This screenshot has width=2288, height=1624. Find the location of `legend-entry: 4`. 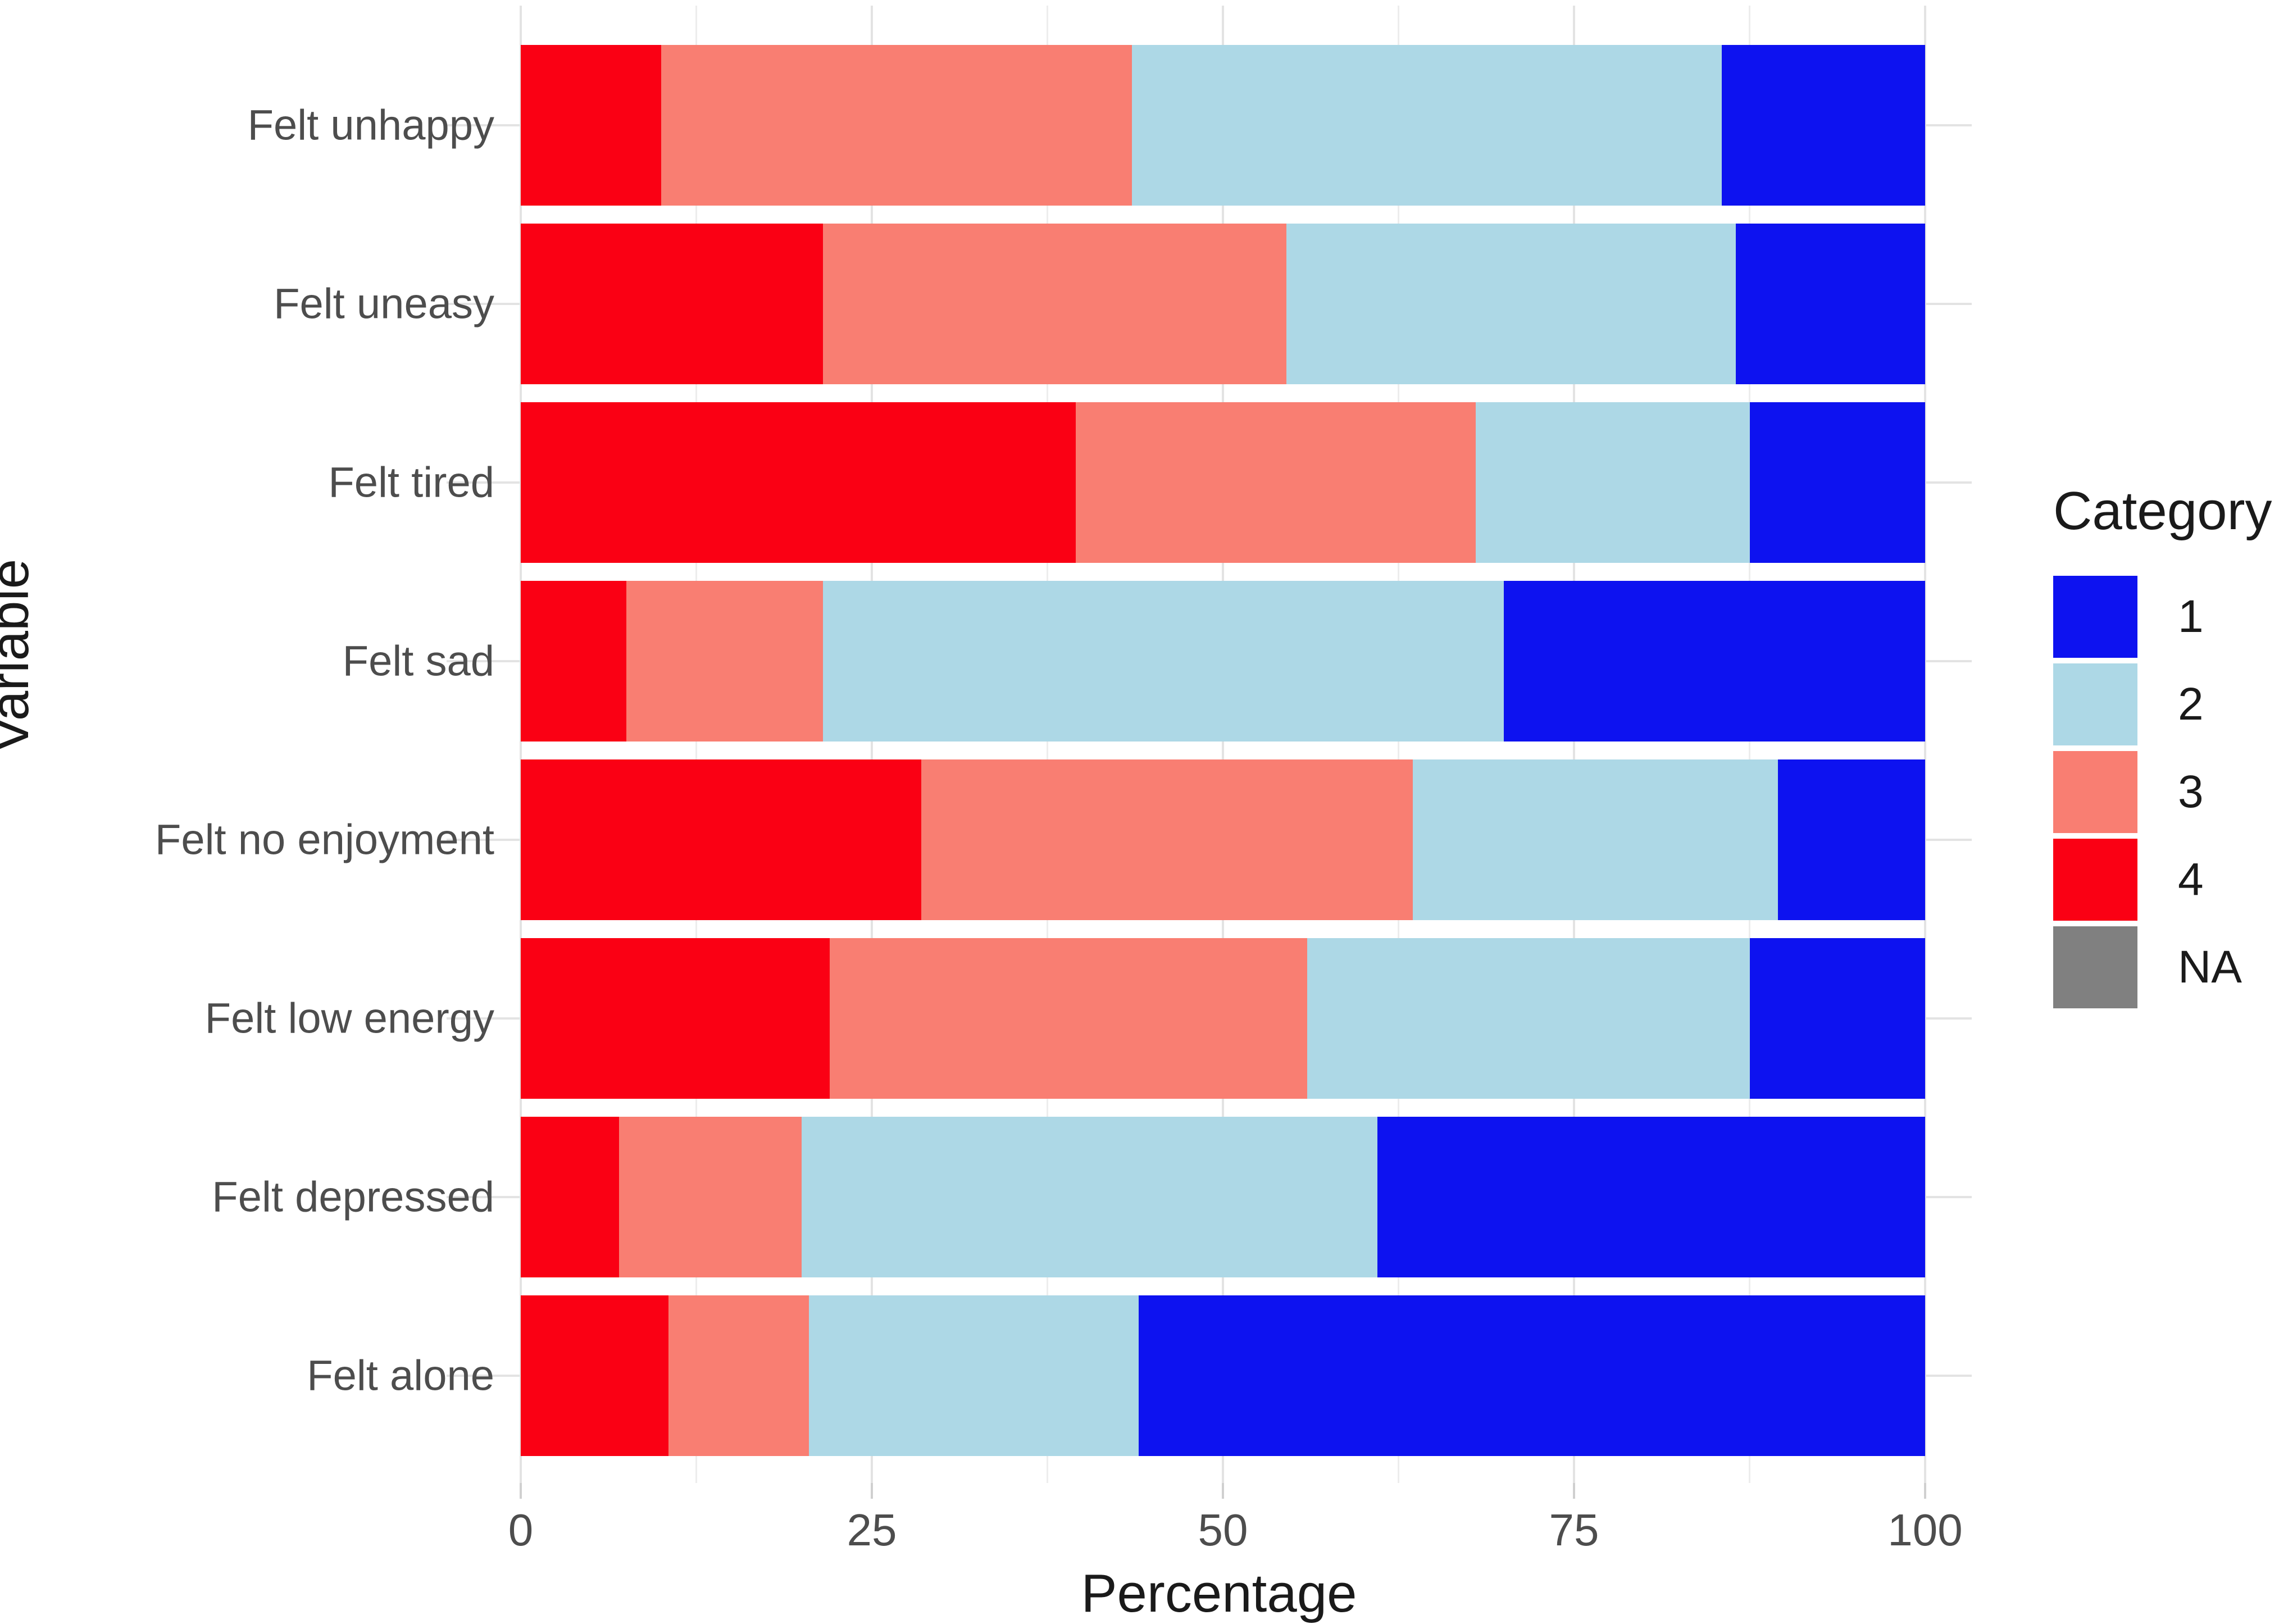

legend-entry: 4 is located at coordinates (2162, 880).